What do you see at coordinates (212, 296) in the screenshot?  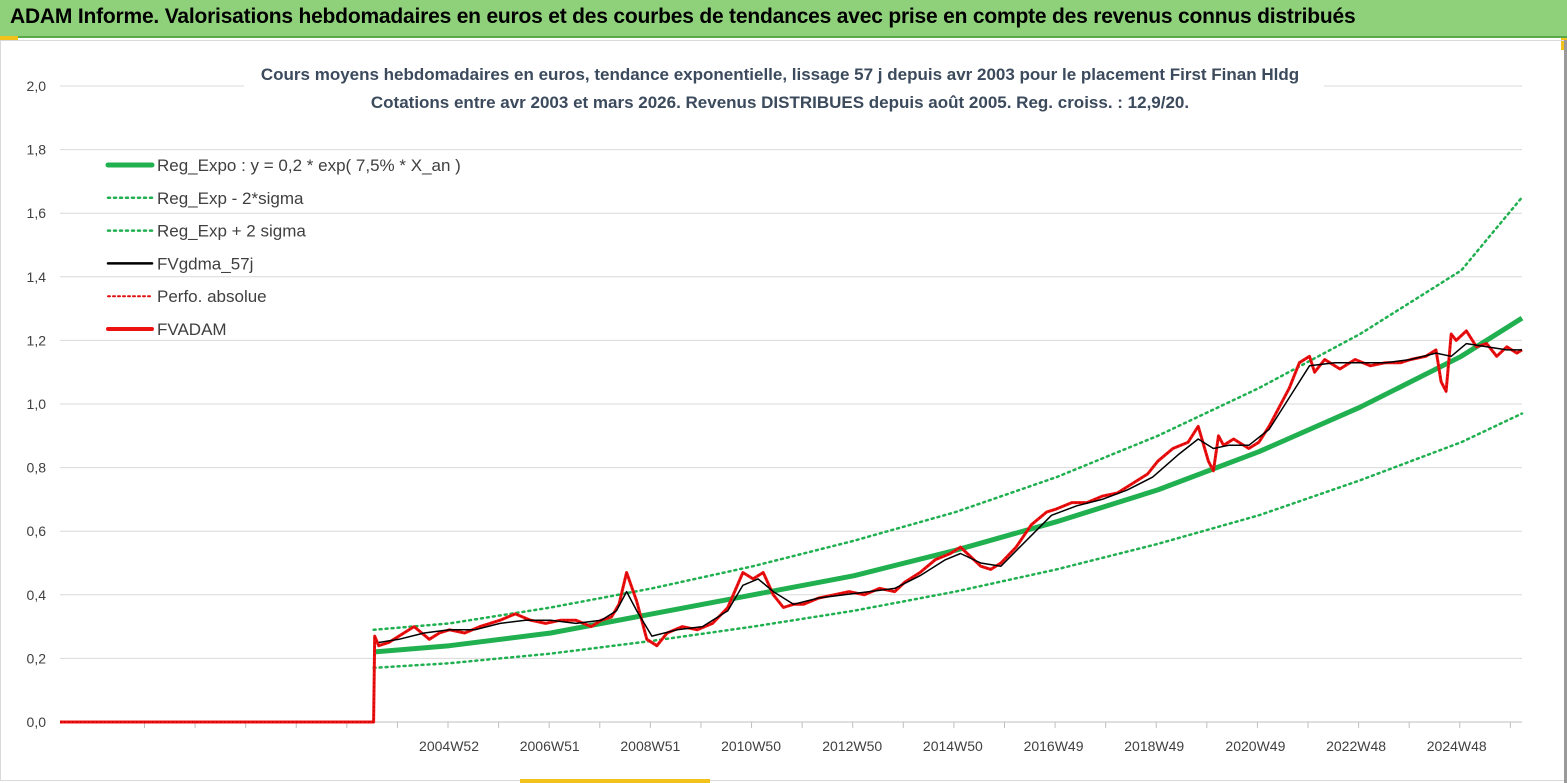 I see `legend-label: Perfo. absolue` at bounding box center [212, 296].